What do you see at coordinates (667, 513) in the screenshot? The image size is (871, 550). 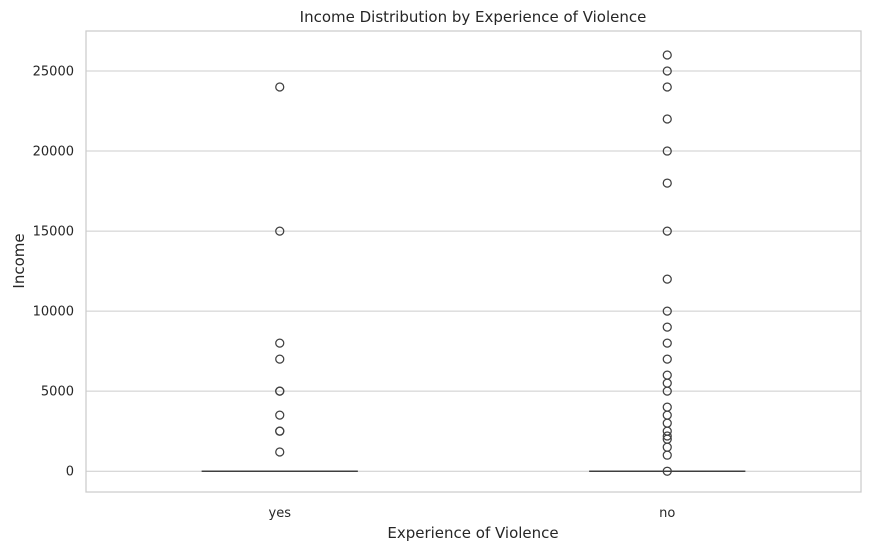 I see `x-tick-label: no` at bounding box center [667, 513].